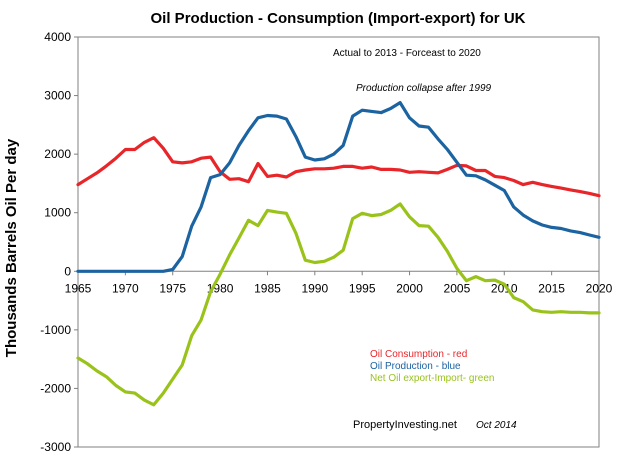  Describe the element at coordinates (57, 154) in the screenshot. I see `y-tick-label: 2000` at that location.